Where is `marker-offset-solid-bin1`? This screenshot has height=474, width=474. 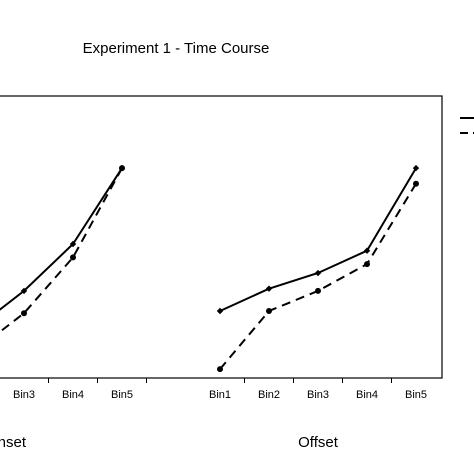 marker-offset-solid-bin1 is located at coordinates (220, 311).